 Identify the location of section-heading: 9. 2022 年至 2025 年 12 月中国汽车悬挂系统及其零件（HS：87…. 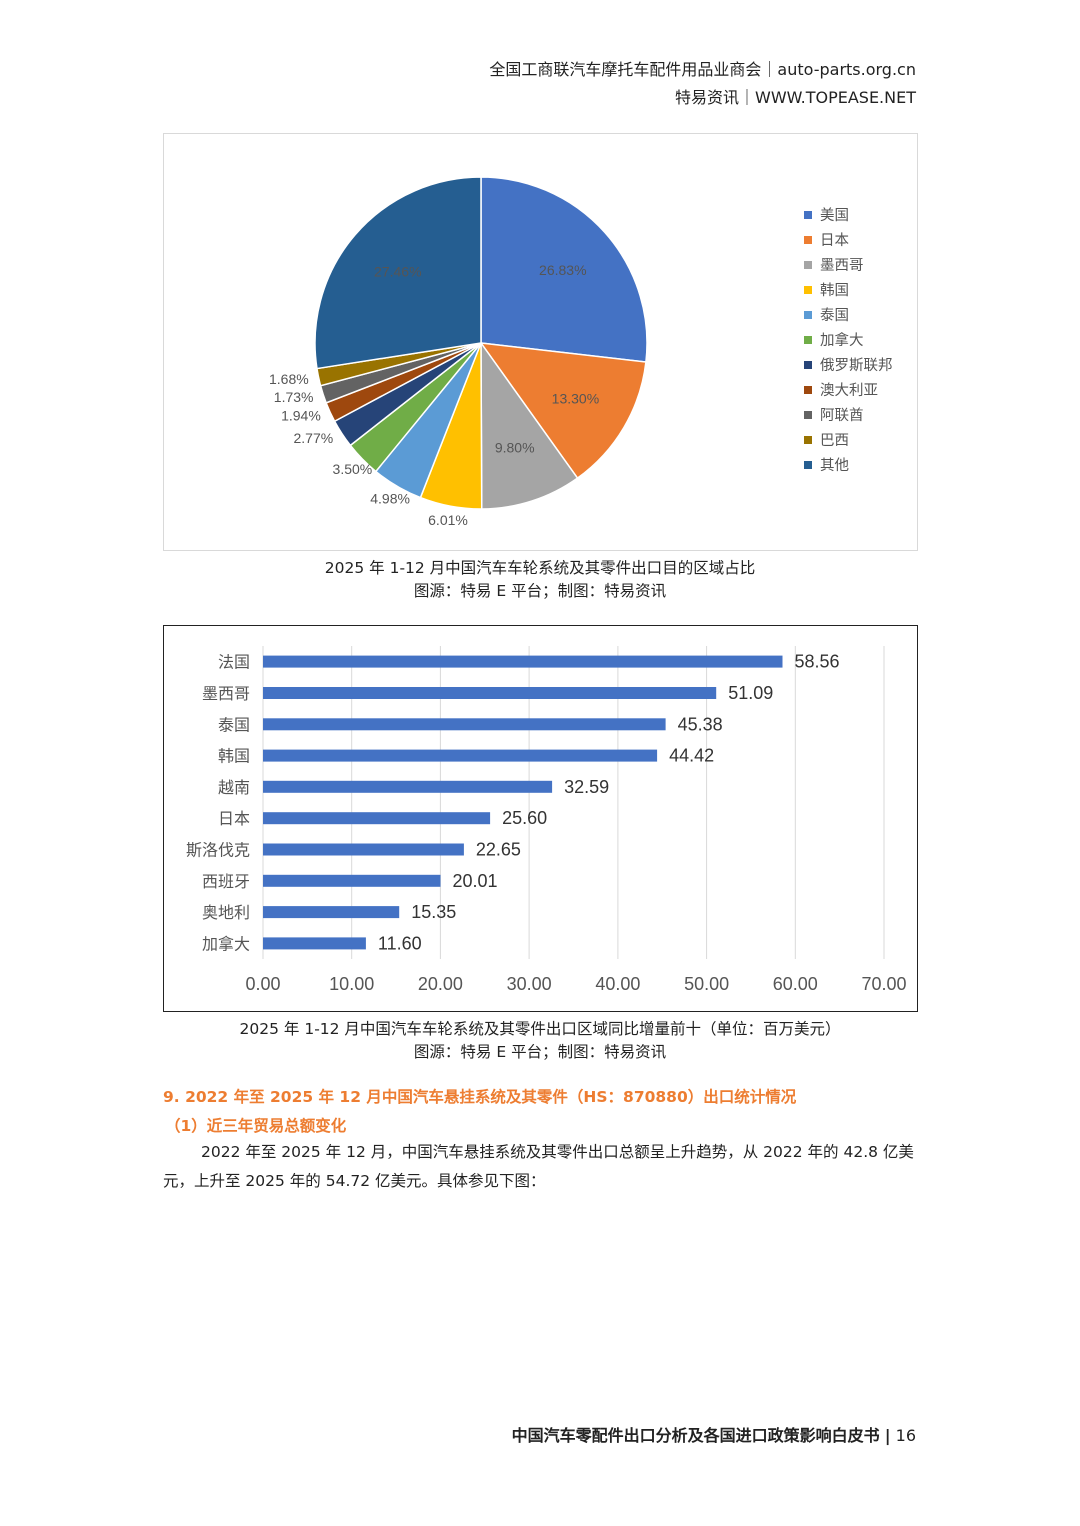
(480, 1097).